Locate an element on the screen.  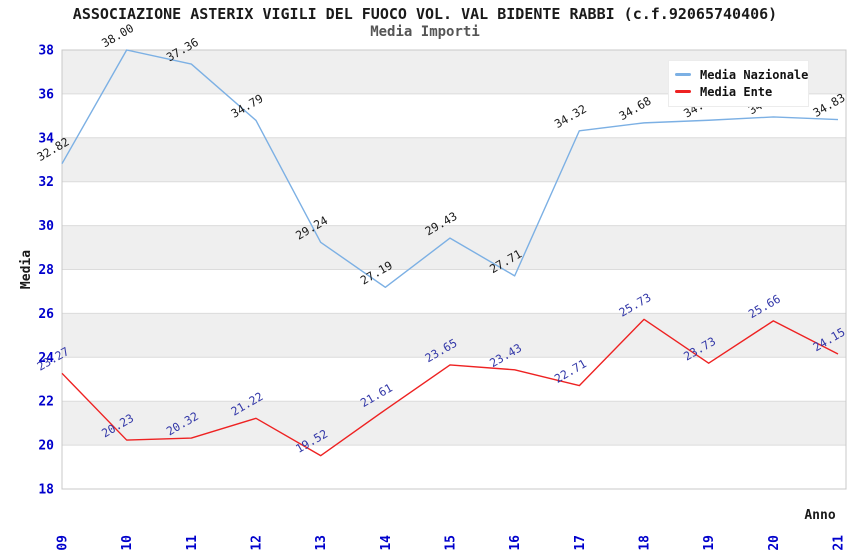
x-axis-tick-label: 2013 is located at coordinates (321, 542).